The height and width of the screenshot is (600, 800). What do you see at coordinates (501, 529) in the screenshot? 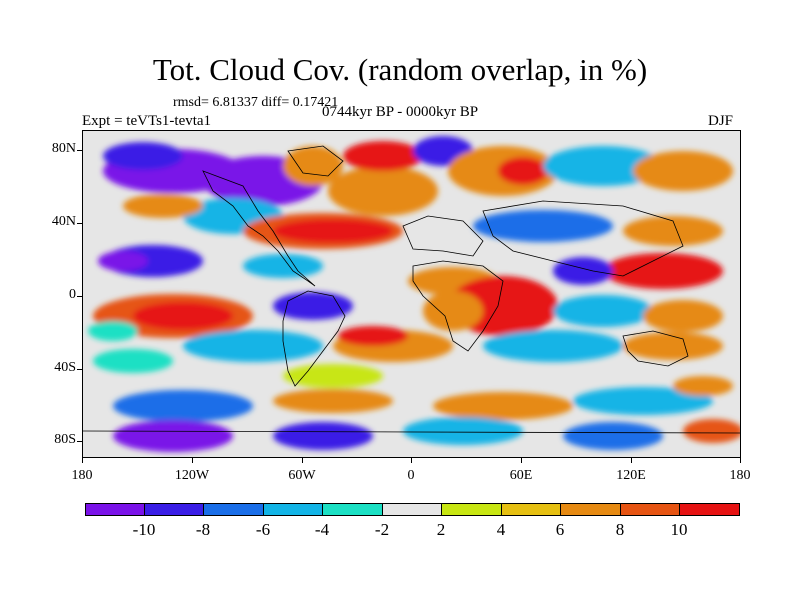
I see `colorbar-label: 4` at bounding box center [501, 529].